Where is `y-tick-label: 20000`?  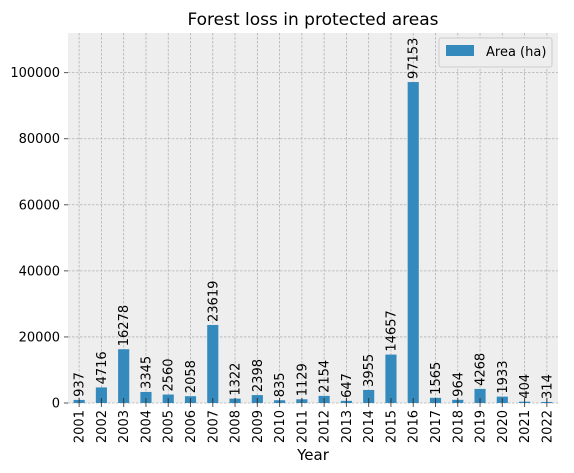
y-tick-label: 20000 is located at coordinates (39, 337).